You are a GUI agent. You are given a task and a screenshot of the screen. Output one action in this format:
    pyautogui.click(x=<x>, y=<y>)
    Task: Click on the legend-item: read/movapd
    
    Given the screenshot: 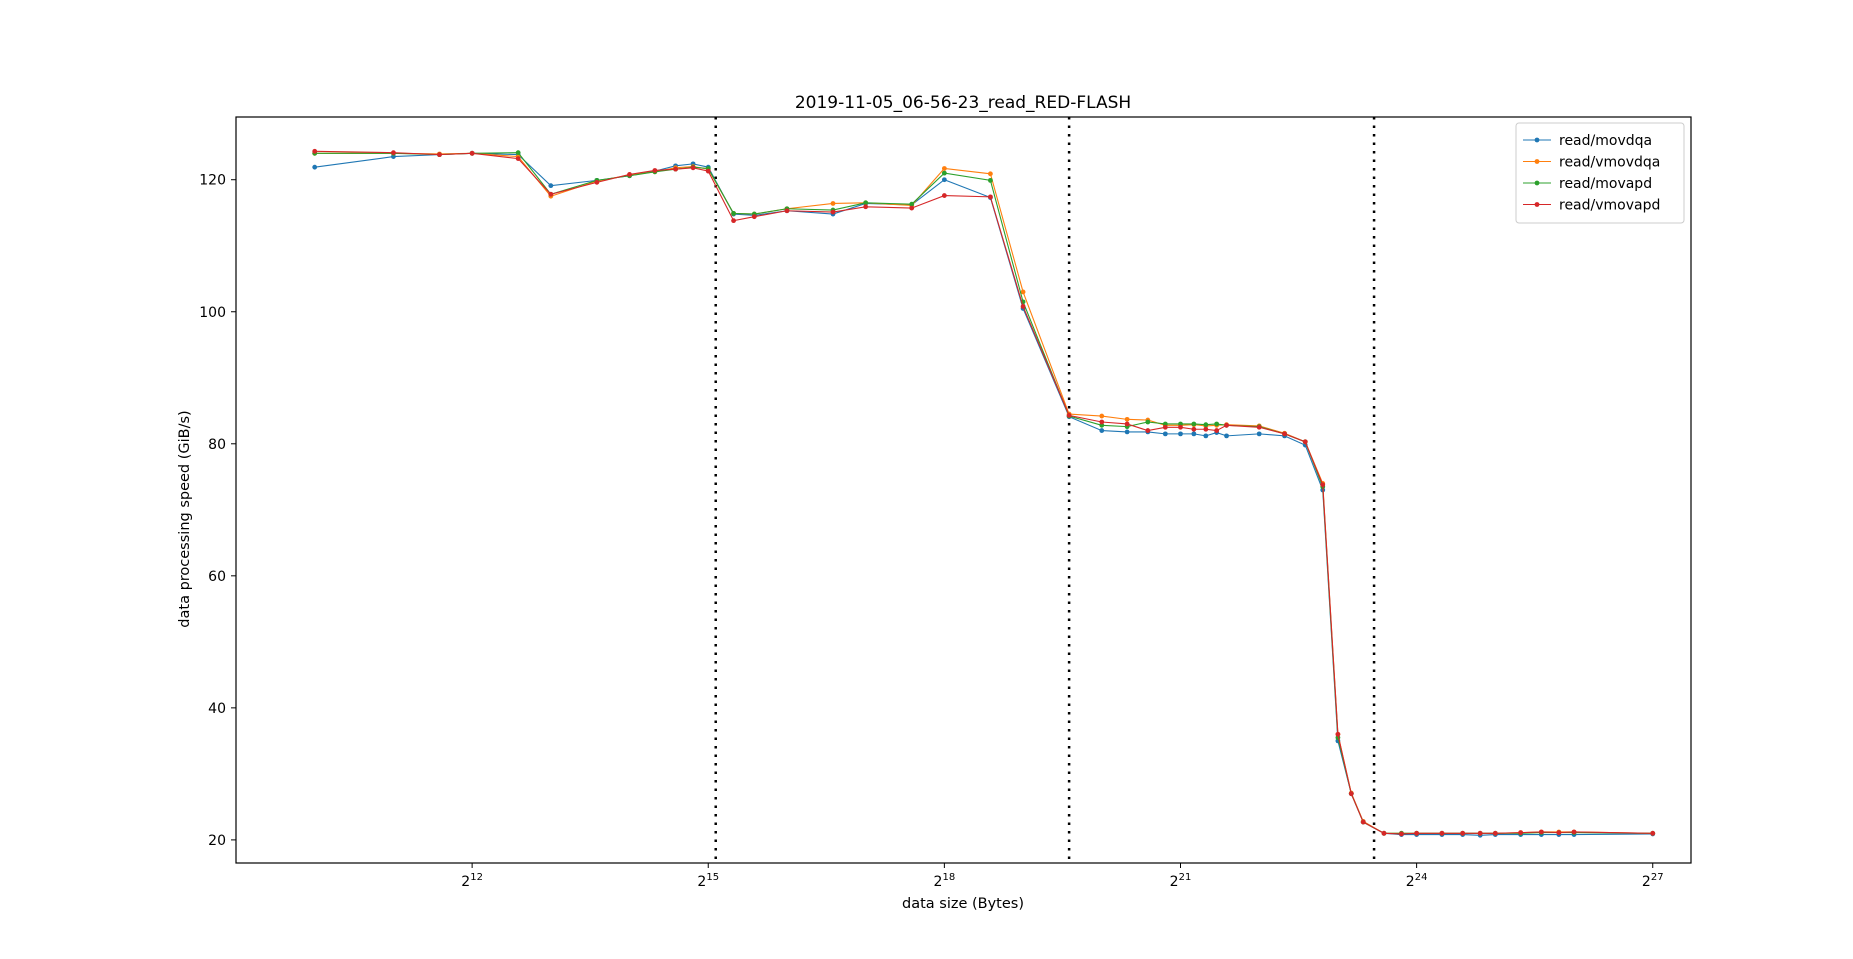 What is the action you would take?
    pyautogui.click(x=1587, y=184)
    